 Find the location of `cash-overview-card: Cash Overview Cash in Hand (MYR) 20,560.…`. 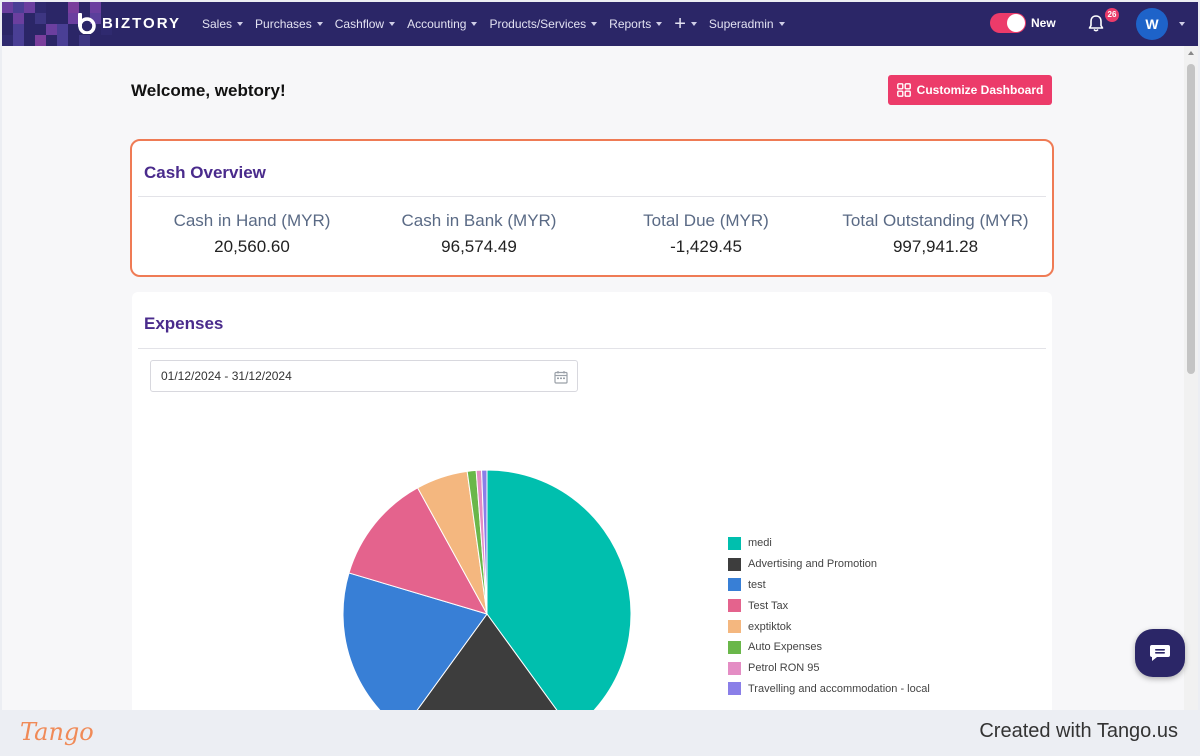

cash-overview-card: Cash Overview Cash in Hand (MYR) 20,560.… is located at coordinates (592, 208).